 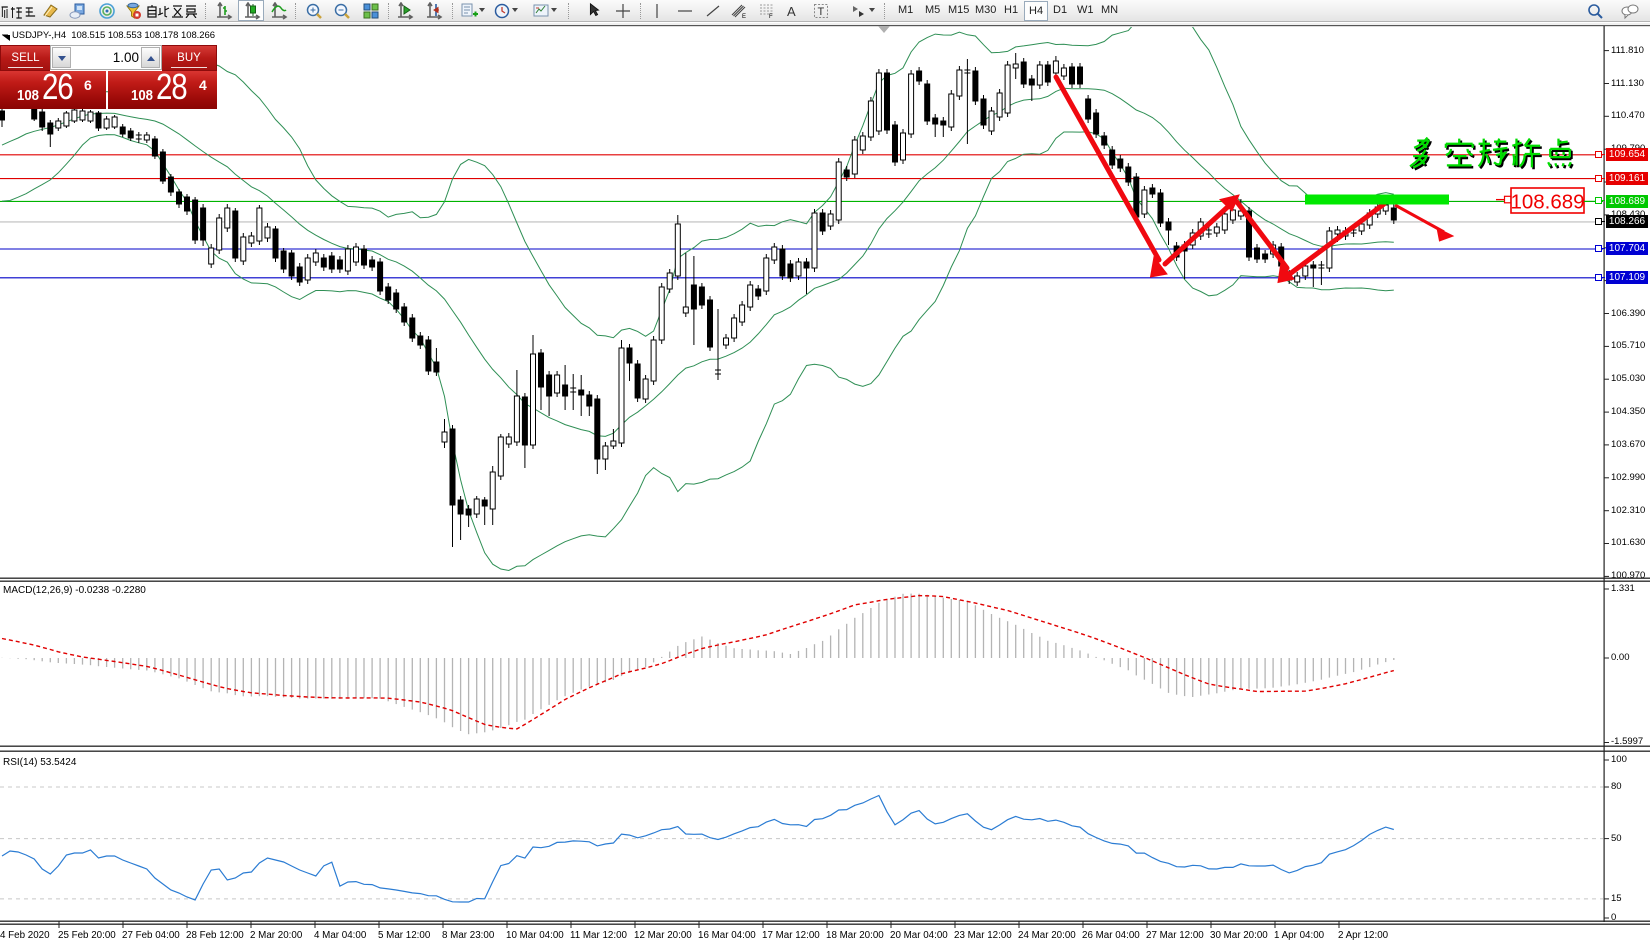 I want to click on svg-text: 108.689, so click(x=1547, y=202).